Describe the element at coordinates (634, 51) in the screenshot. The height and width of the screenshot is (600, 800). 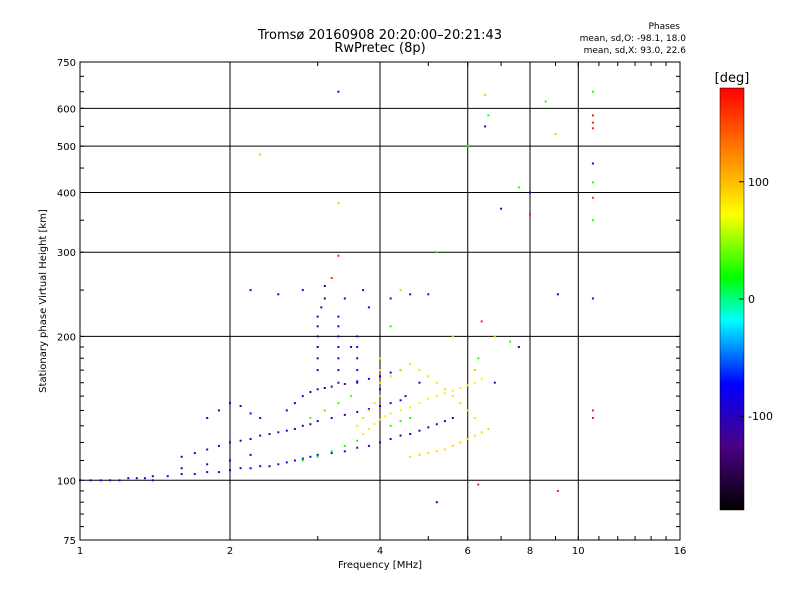
I see `phase-summary-x: mean, sd,X: 93.0, 22.6` at that location.